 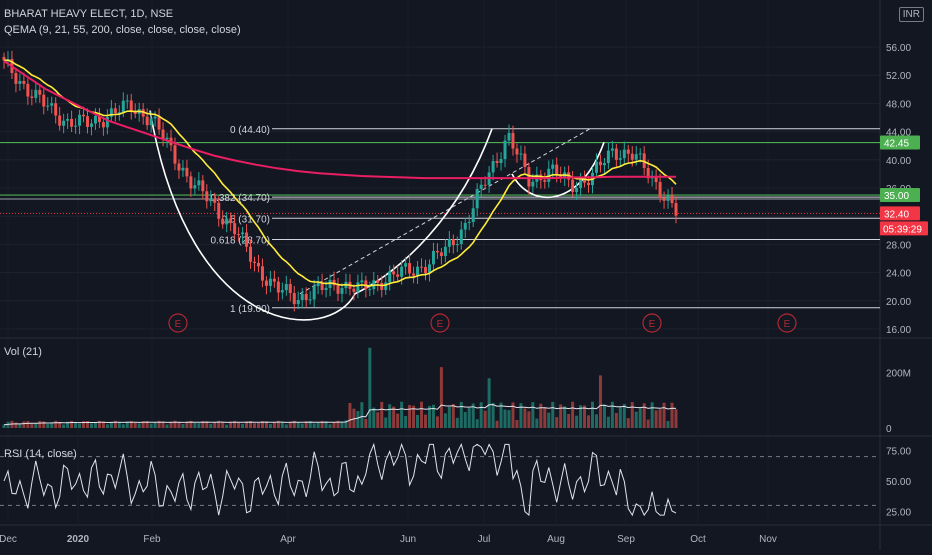 I want to click on time-tick-label: Apr, so click(x=288, y=539).